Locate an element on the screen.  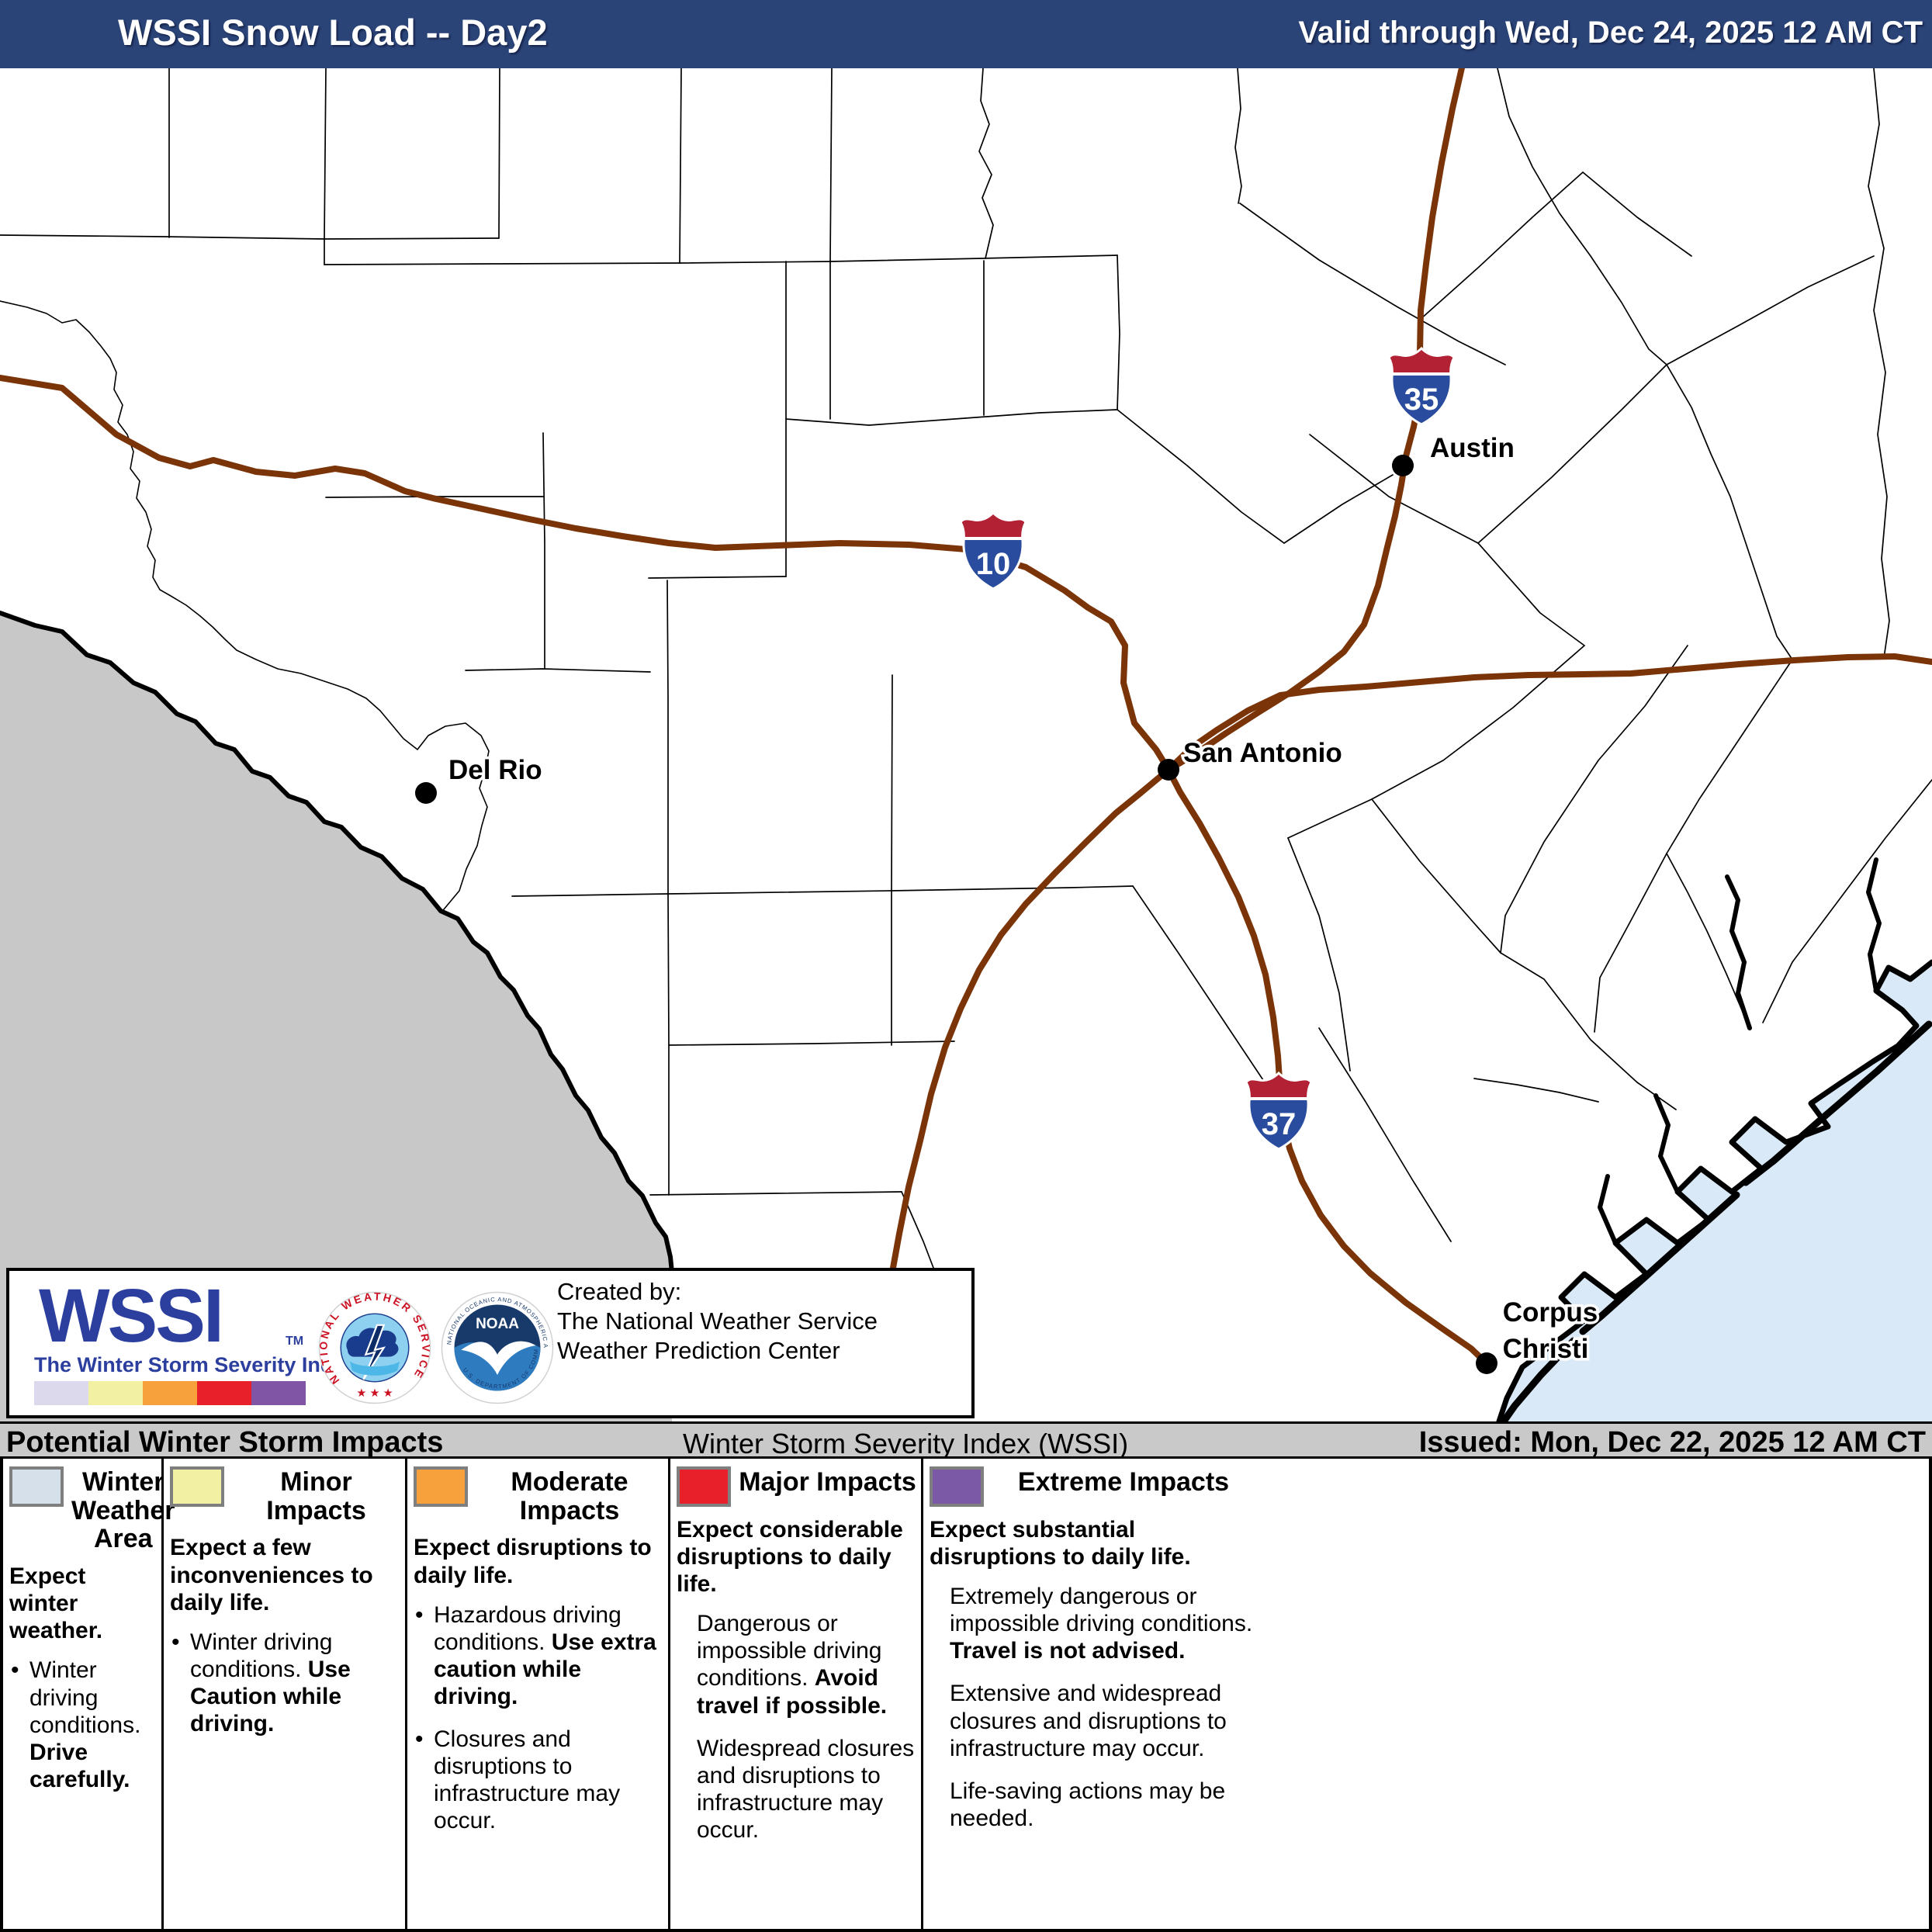
page-title: WSSI Snow Load -- Day2 is located at coordinates (333, 32).